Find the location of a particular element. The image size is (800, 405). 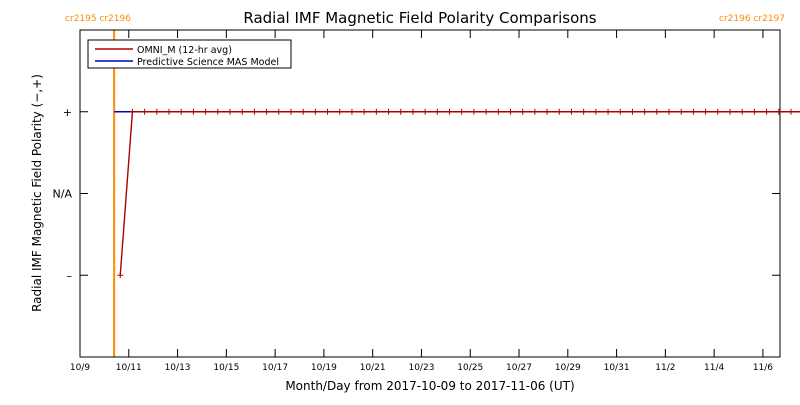

carrington-marker-label: cr2195 cr2196 is located at coordinates (98, 19).